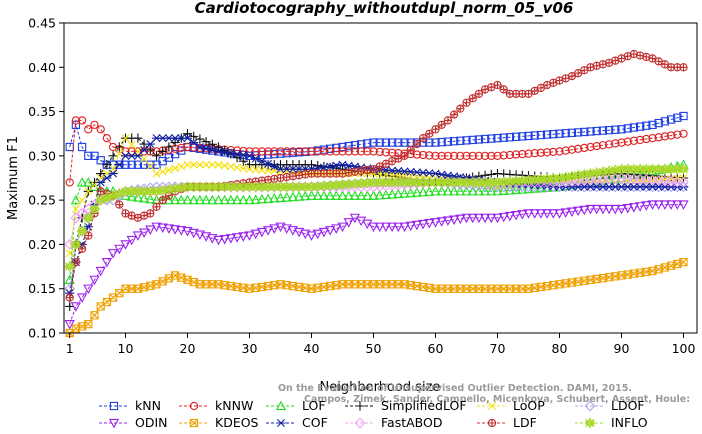 The image size is (702, 434). I want to click on y-tick-label: 0.35, so click(42, 111).